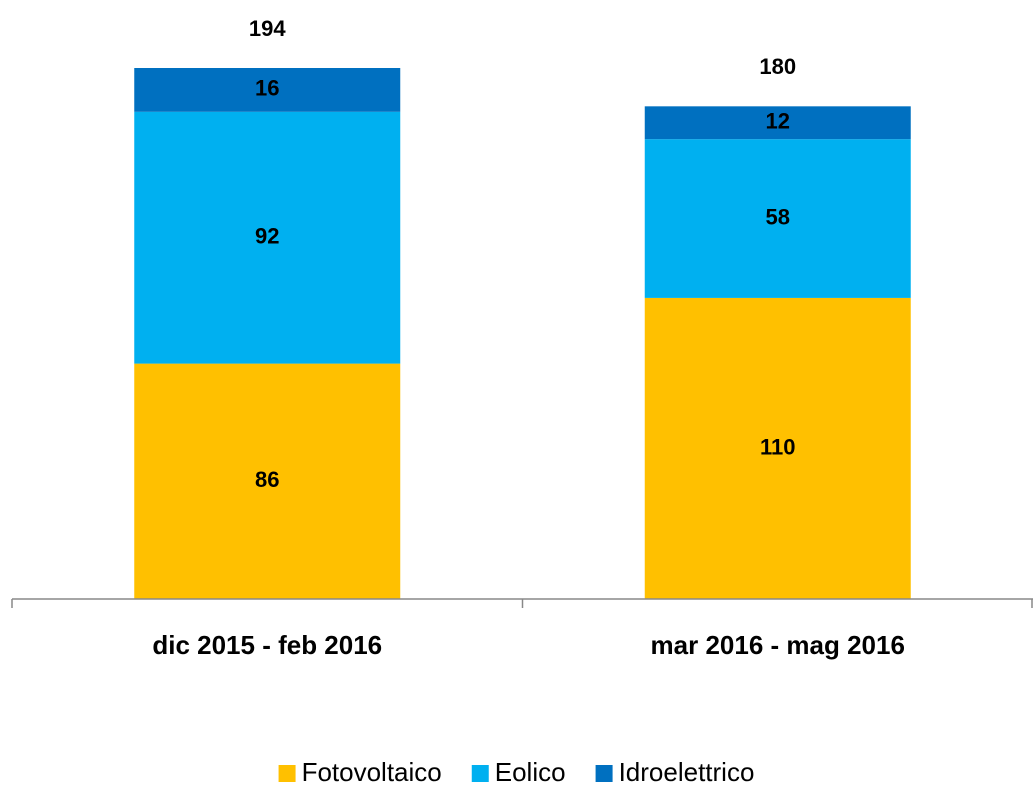 The image size is (1033, 787). I want to click on data-label: 110, so click(778, 446).